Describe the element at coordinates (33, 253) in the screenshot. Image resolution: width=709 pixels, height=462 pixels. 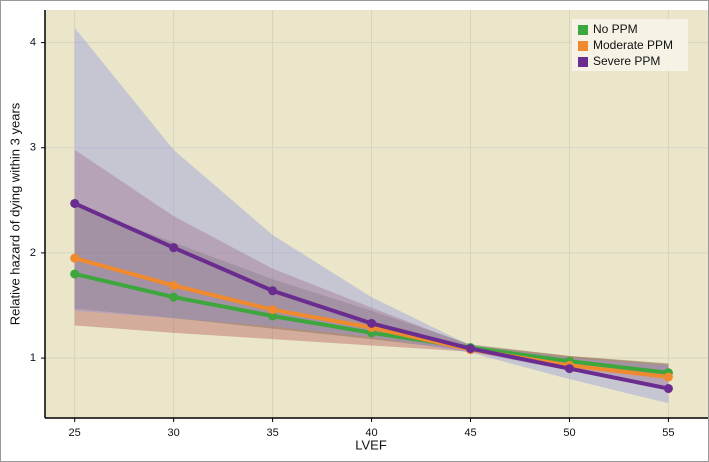
I see `y-tick-label: 2` at that location.